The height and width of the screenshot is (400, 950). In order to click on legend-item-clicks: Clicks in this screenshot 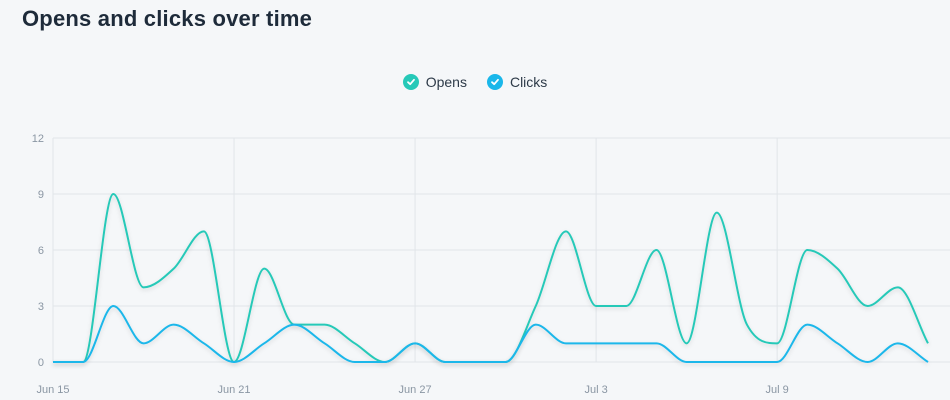, I will do `click(517, 82)`.